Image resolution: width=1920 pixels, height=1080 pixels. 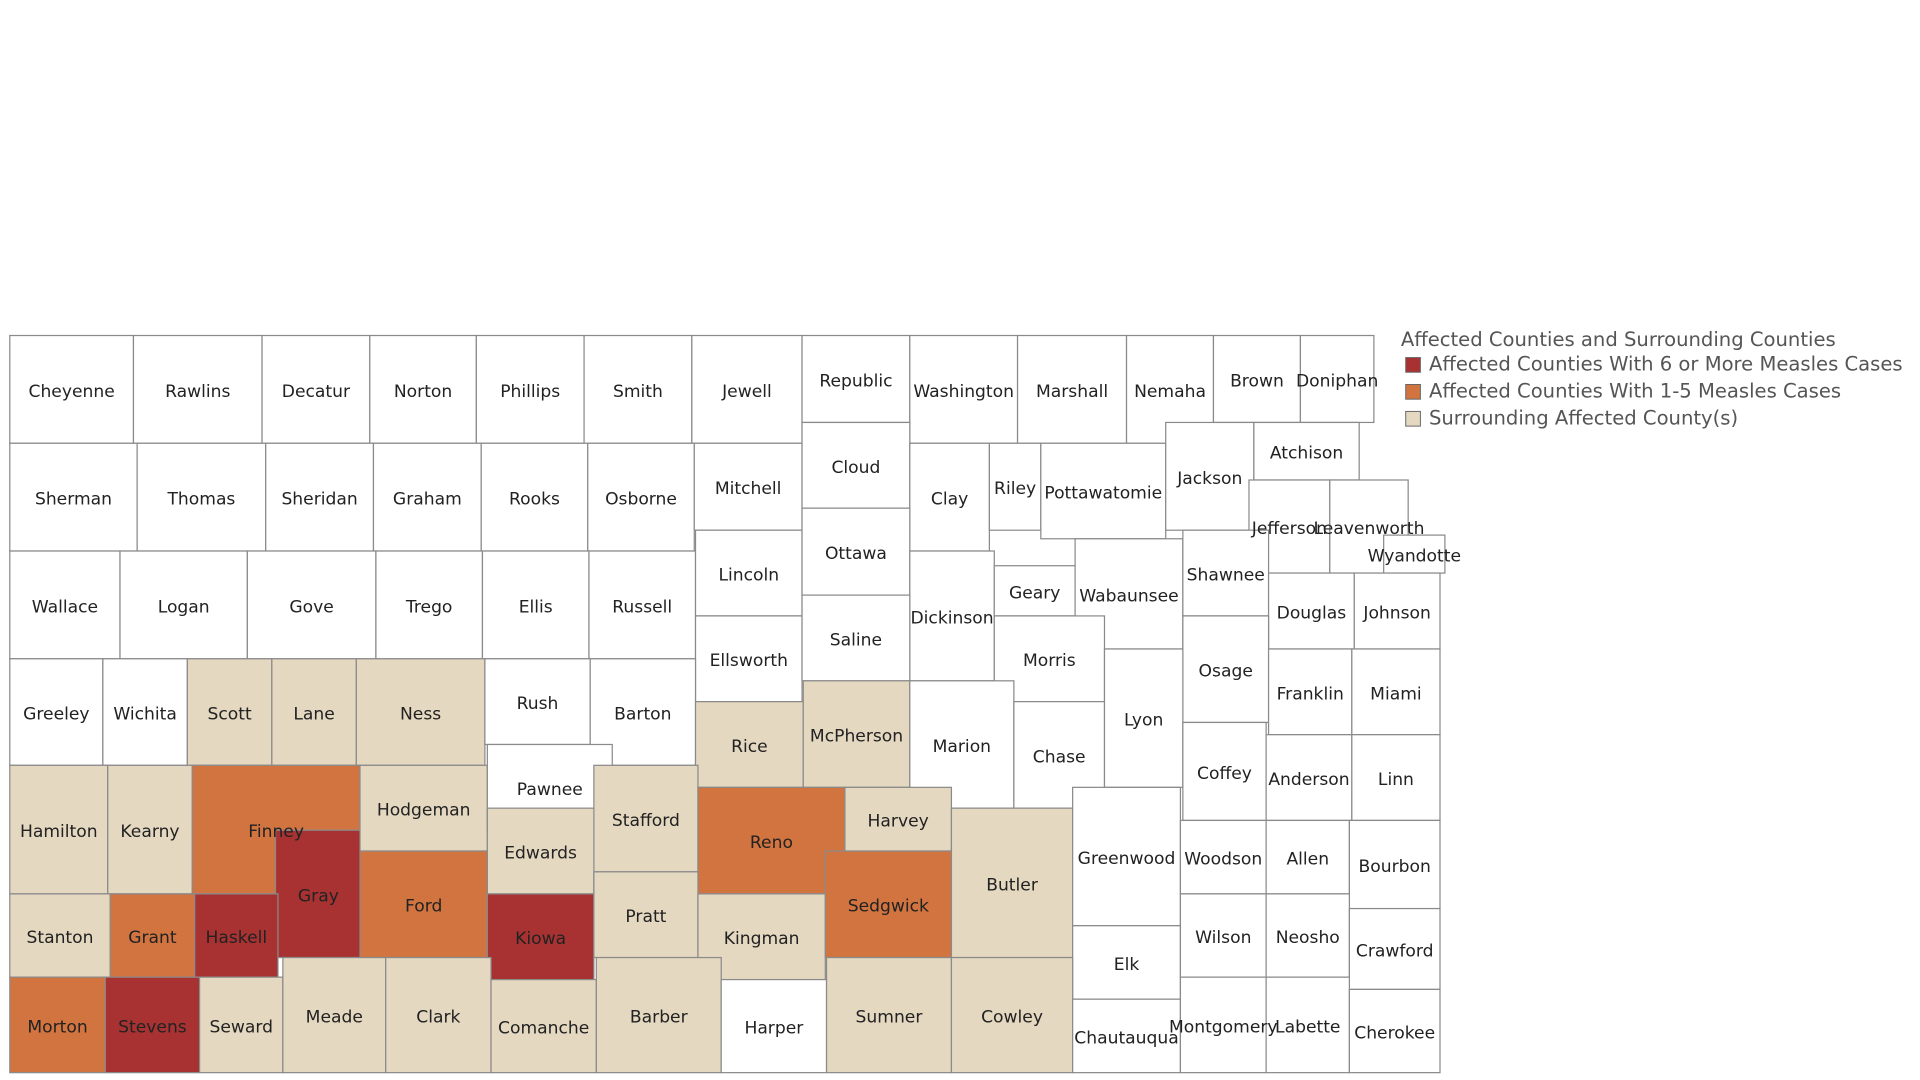 I want to click on county-label: Hodgeman, so click(x=424, y=811).